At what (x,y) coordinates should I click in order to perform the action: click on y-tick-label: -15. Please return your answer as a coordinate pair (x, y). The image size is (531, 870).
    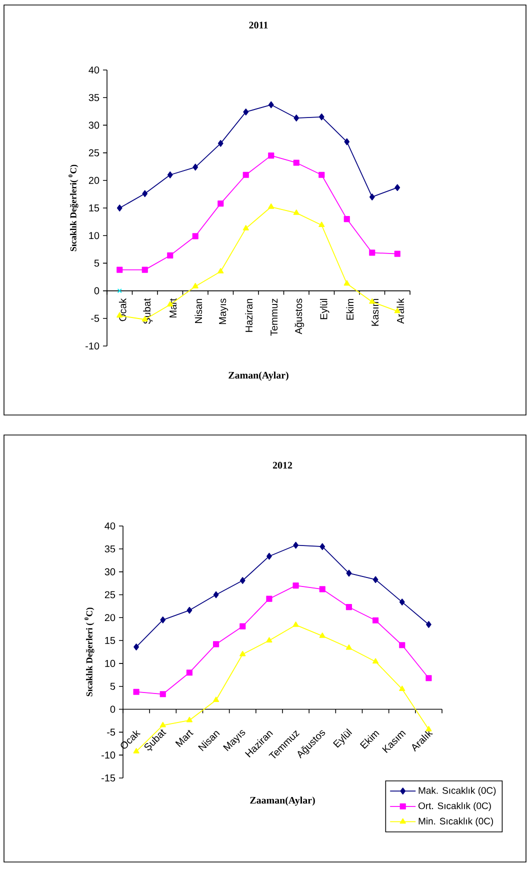
    Looking at the image, I should click on (109, 778).